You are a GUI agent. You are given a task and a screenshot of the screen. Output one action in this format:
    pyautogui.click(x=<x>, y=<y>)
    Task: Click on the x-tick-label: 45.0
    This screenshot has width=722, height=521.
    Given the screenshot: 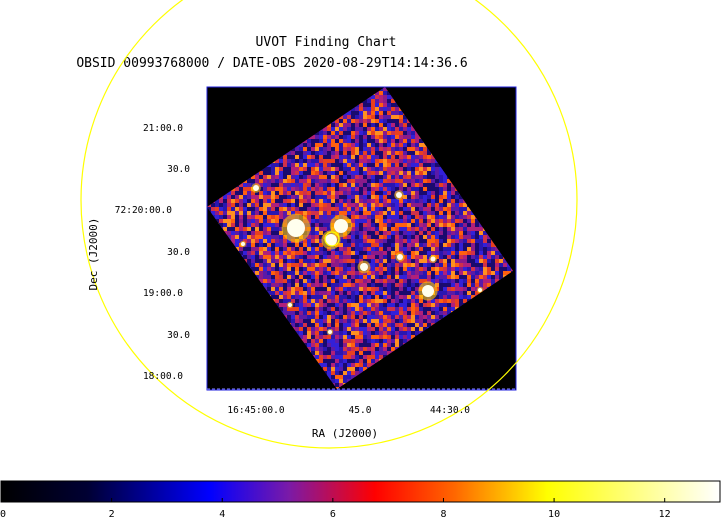 What is the action you would take?
    pyautogui.click(x=360, y=410)
    